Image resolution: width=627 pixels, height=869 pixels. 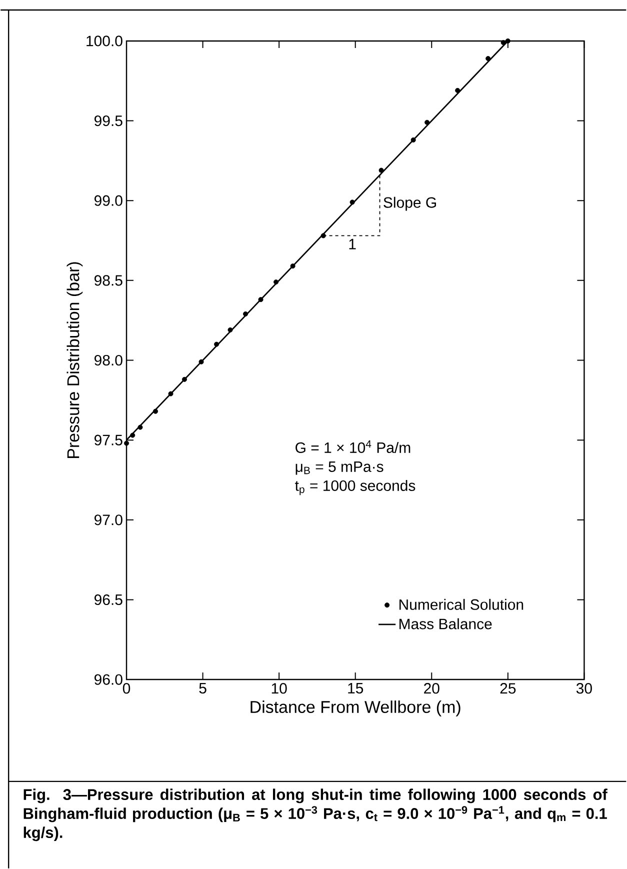 I want to click on legend-label: Numerical Solution, so click(x=462, y=604).